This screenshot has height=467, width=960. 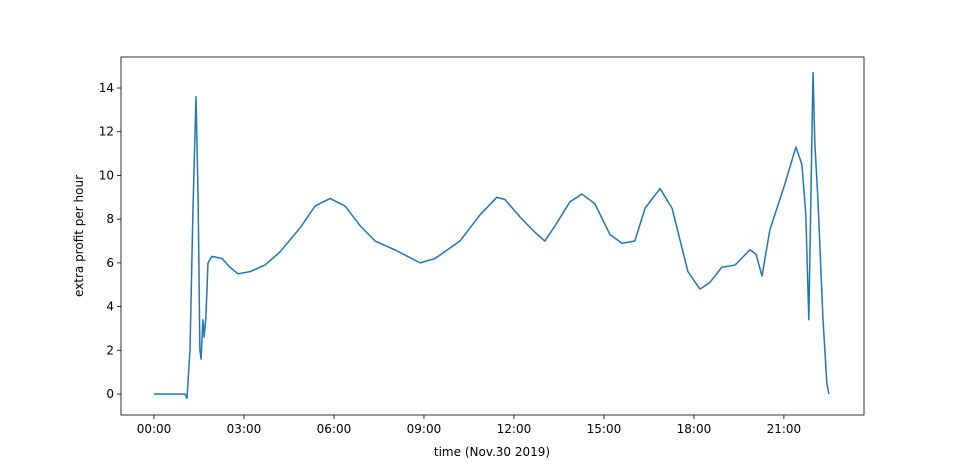 I want to click on x-tick-label: 06:00, so click(x=334, y=429).